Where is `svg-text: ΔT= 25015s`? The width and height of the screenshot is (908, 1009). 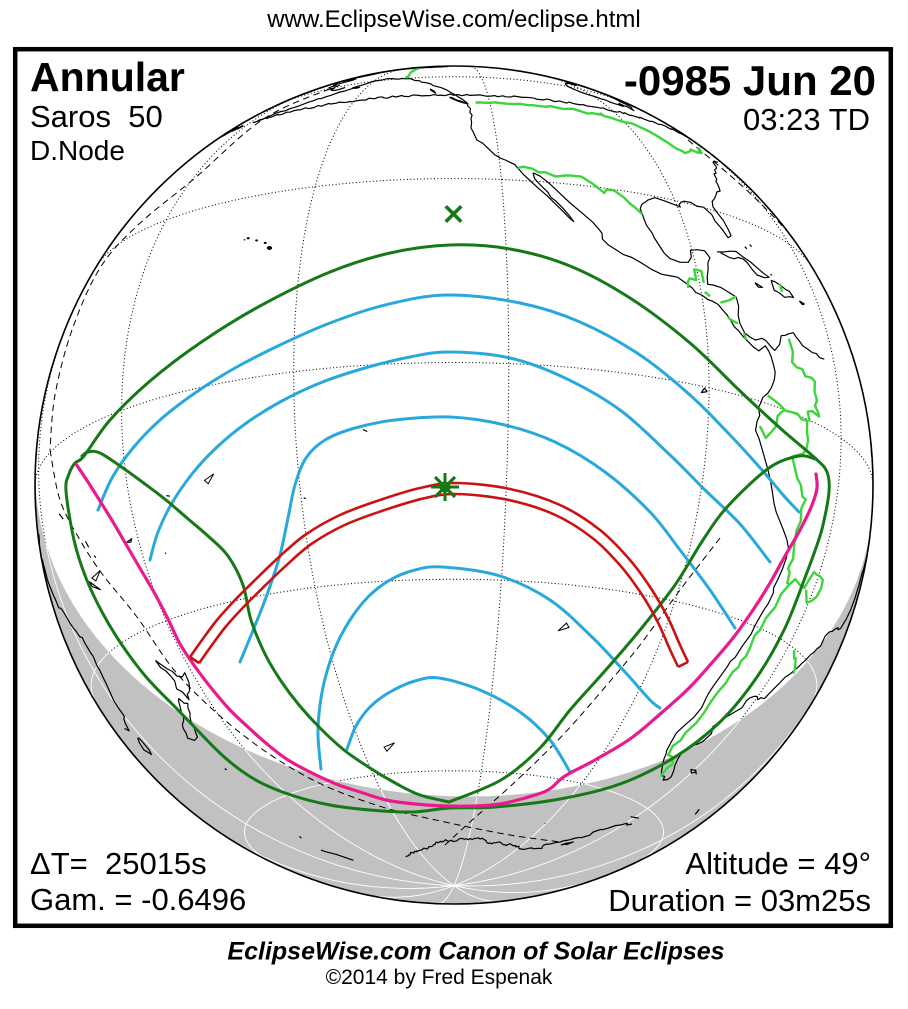
svg-text: ΔT= 25015s is located at coordinates (118, 863).